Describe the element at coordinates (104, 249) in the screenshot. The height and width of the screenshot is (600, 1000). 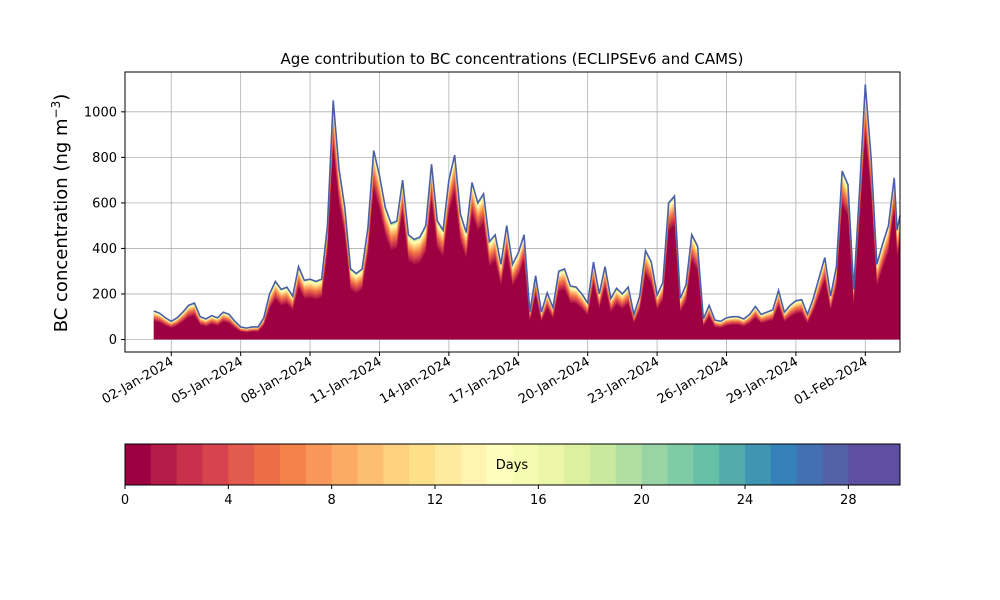
I see `y-tick-label: 400` at that location.